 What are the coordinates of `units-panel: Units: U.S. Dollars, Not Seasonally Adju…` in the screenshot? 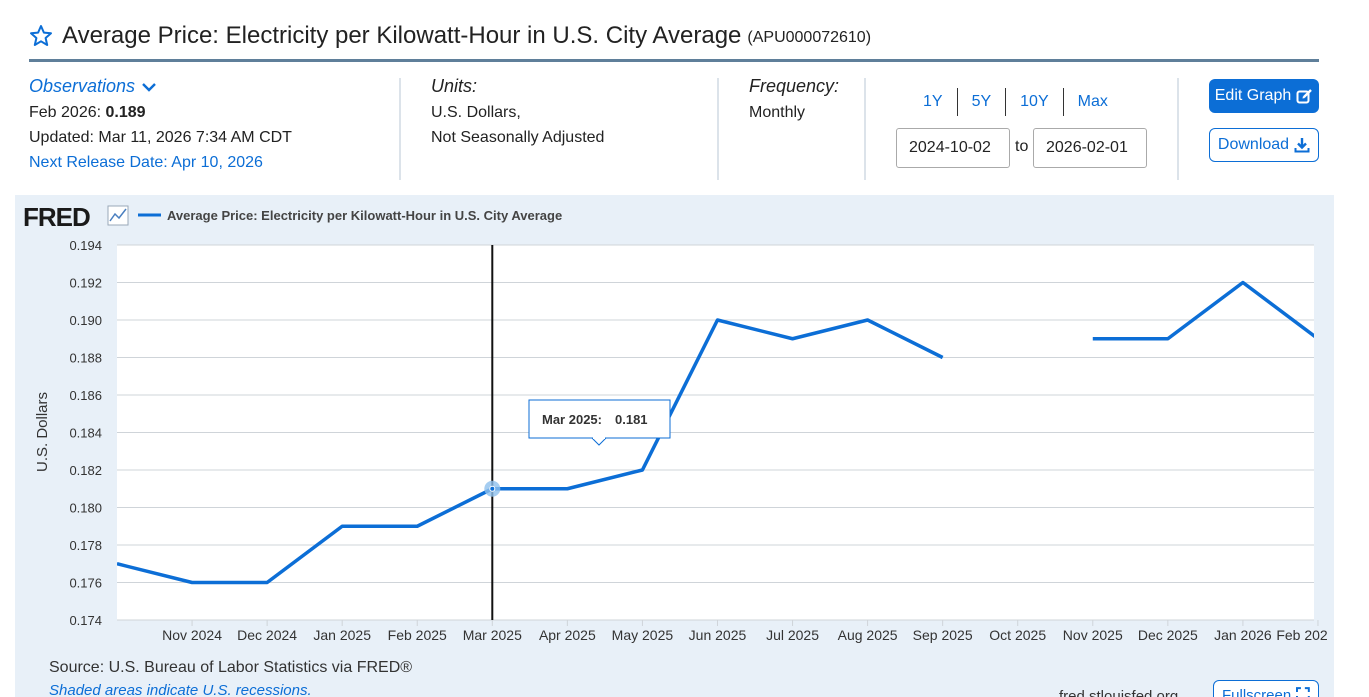 It's located at (566, 128).